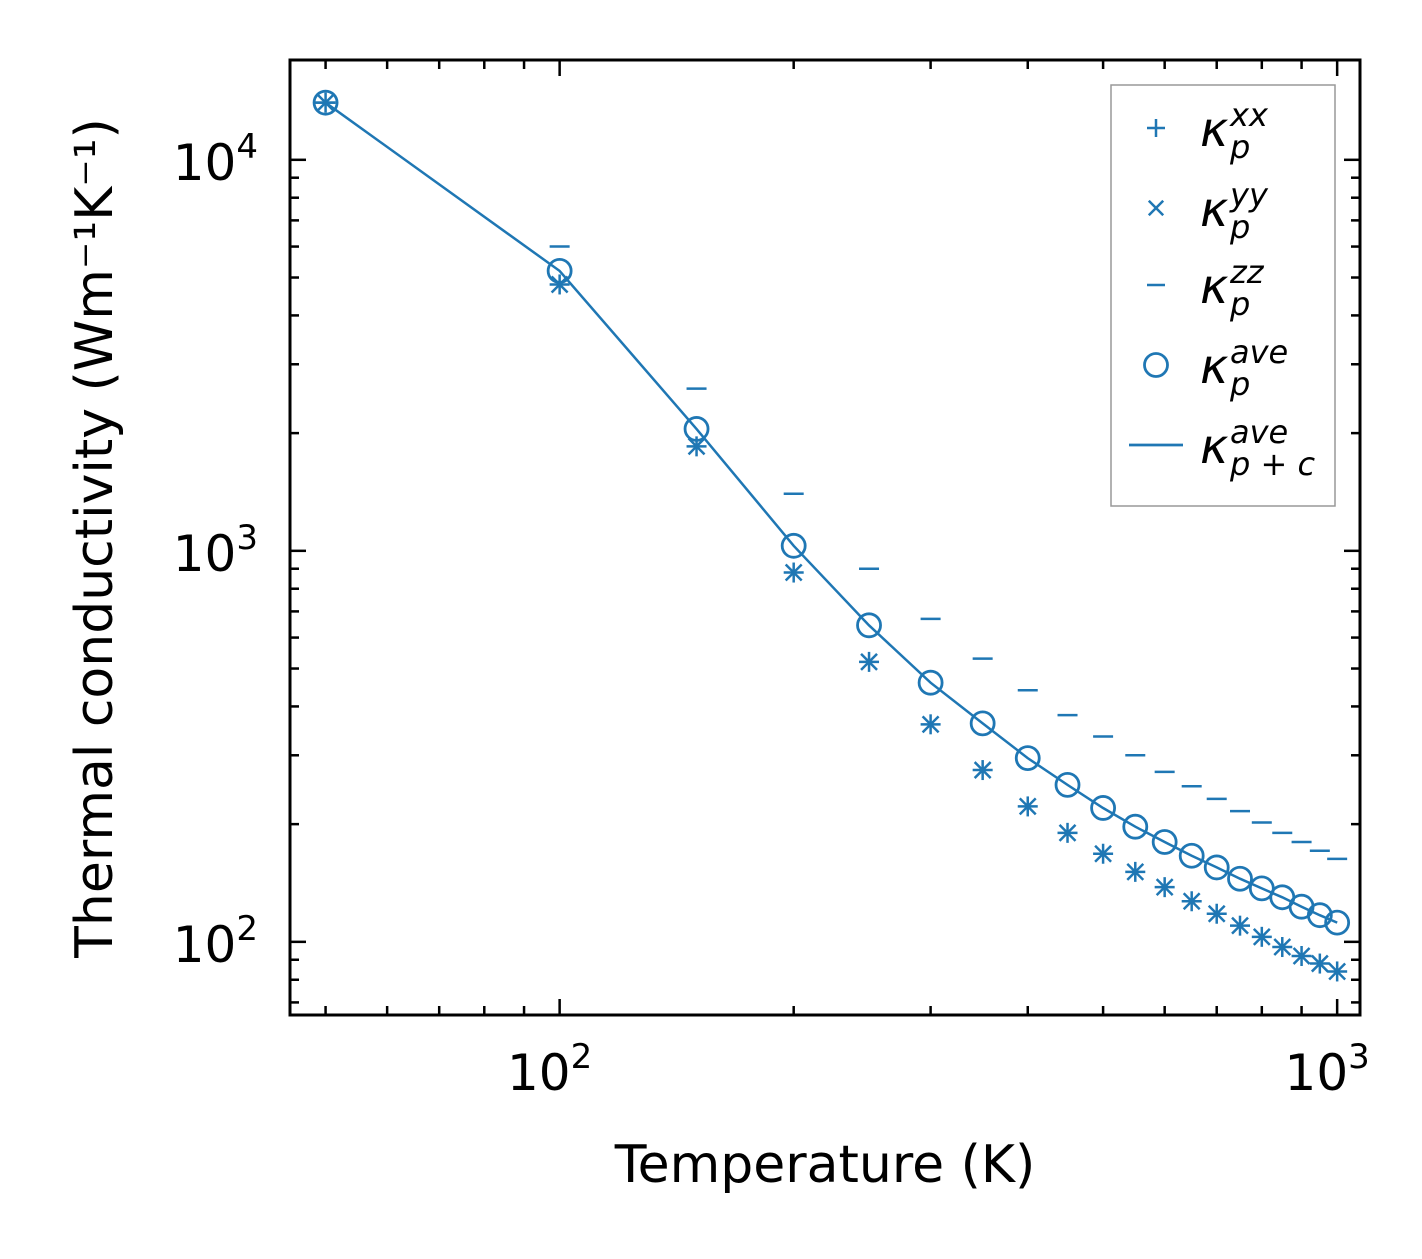  I want to click on legend-label-superscript: xx, so click(1249, 115).